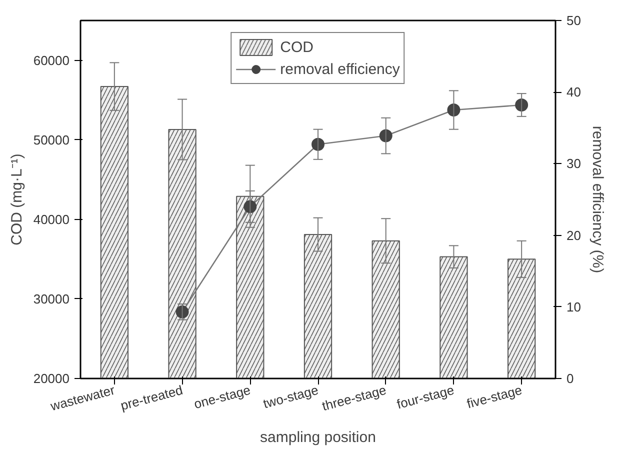 Image resolution: width=637 pixels, height=463 pixels. I want to click on legend-label: removal efficiency, so click(340, 69).